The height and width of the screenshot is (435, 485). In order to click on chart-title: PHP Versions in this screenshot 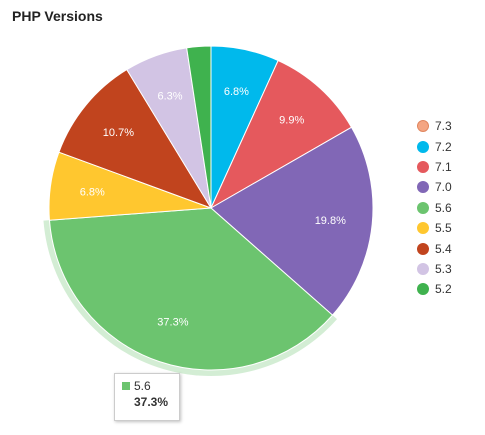, I will do `click(57, 16)`.